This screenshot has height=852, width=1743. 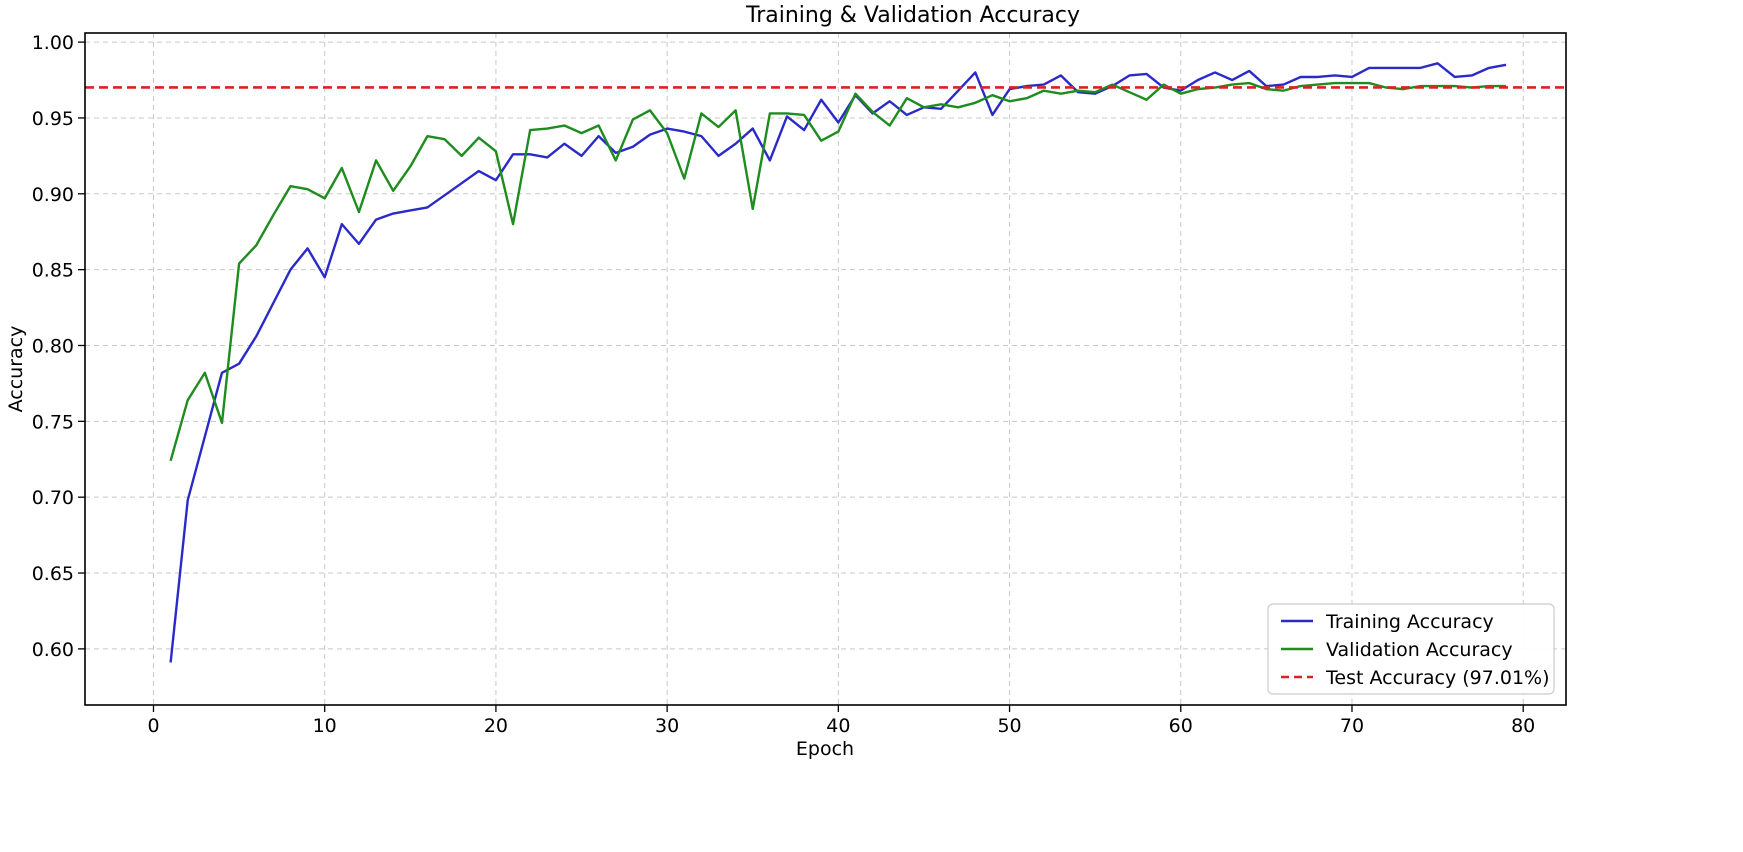 I want to click on x-tick-label: 80, so click(x=1523, y=726).